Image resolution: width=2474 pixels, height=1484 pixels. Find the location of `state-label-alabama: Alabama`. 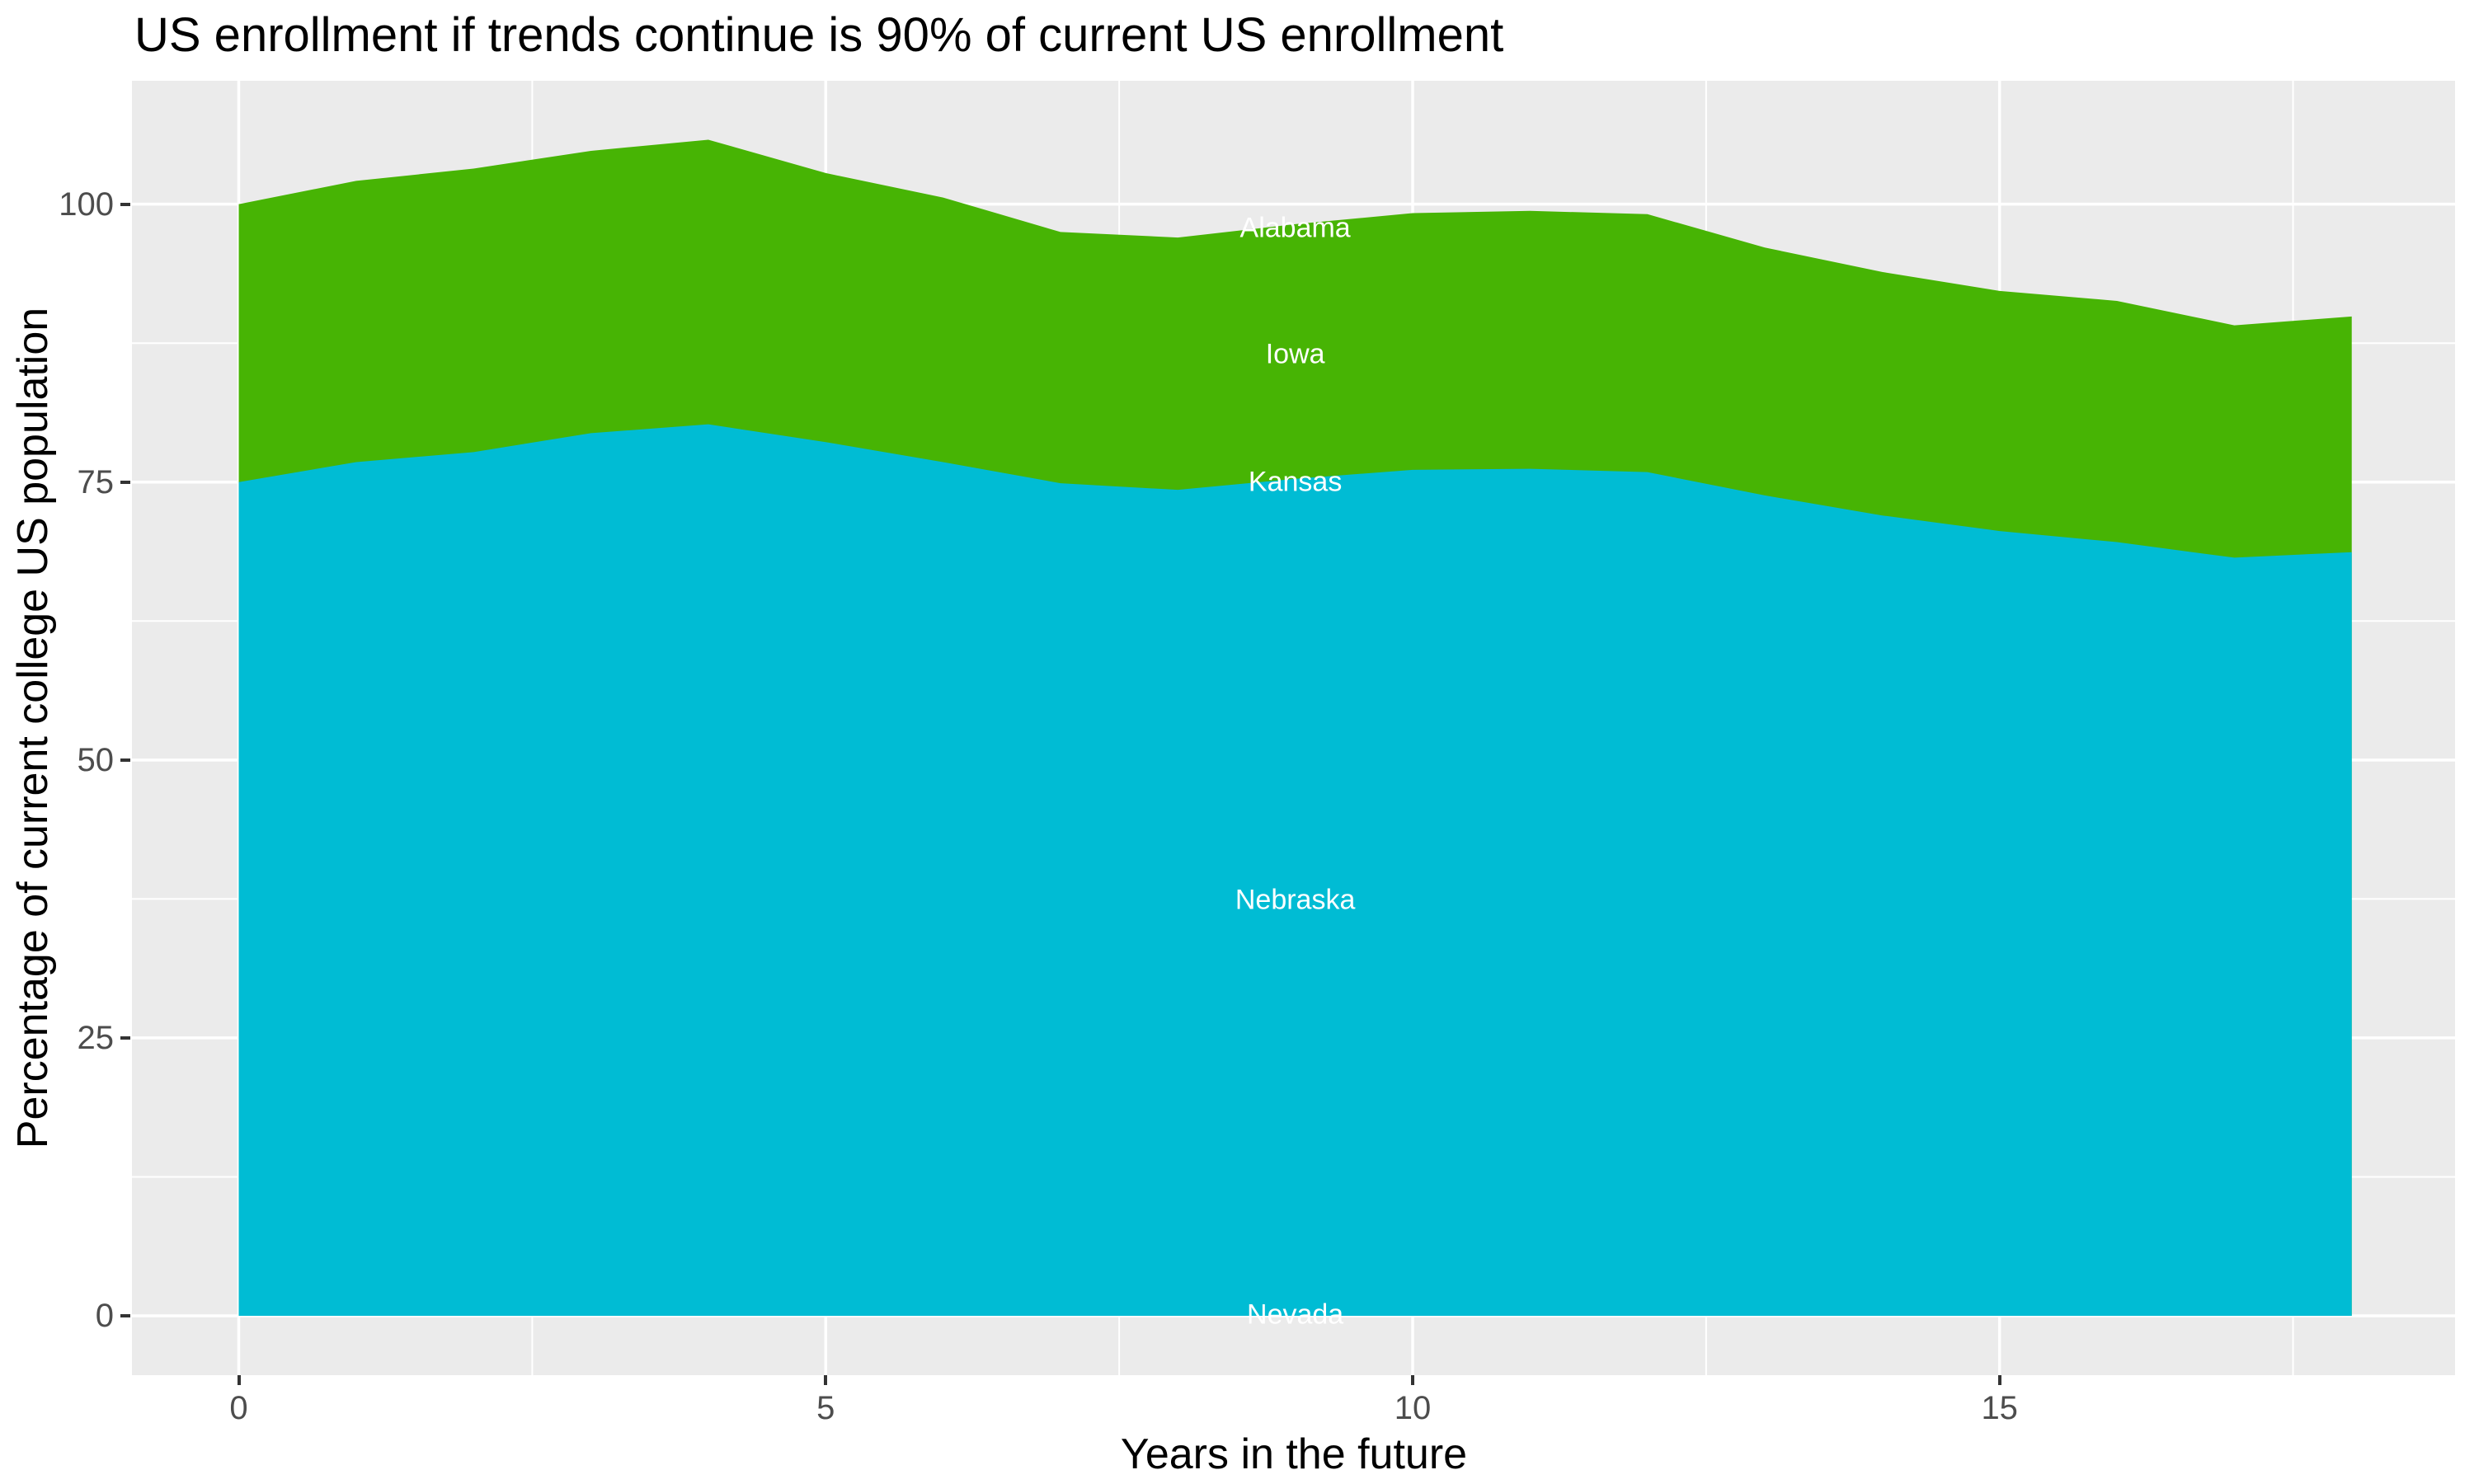

state-label-alabama: Alabama is located at coordinates (1295, 228).